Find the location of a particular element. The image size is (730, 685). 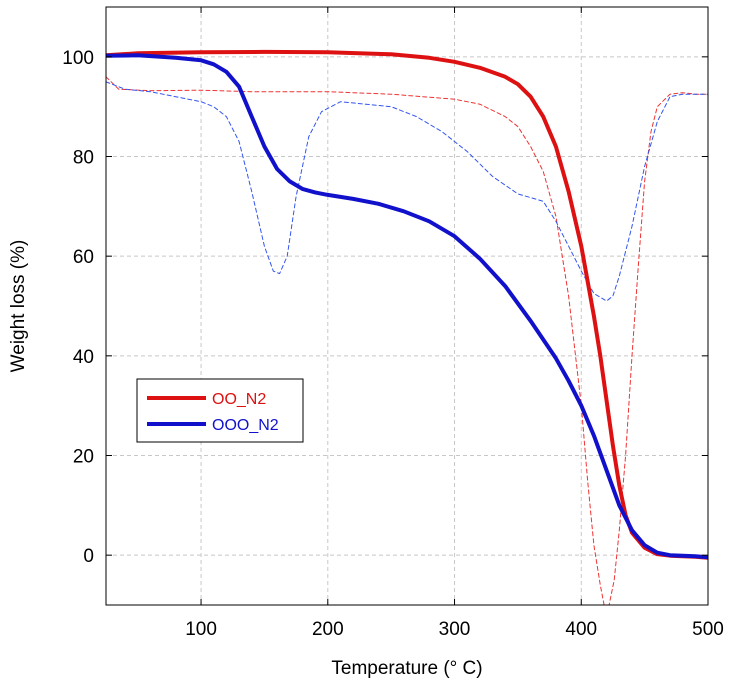

y-tick-label: 40 is located at coordinates (83, 357).